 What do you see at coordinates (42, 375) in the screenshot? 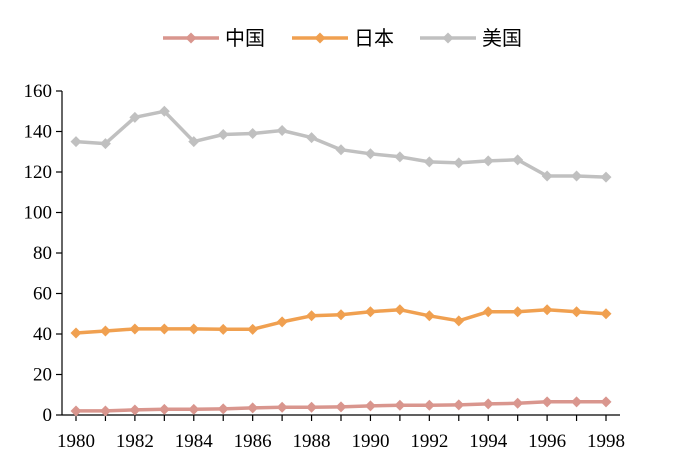
I see `y-tick-label: 20` at bounding box center [42, 375].